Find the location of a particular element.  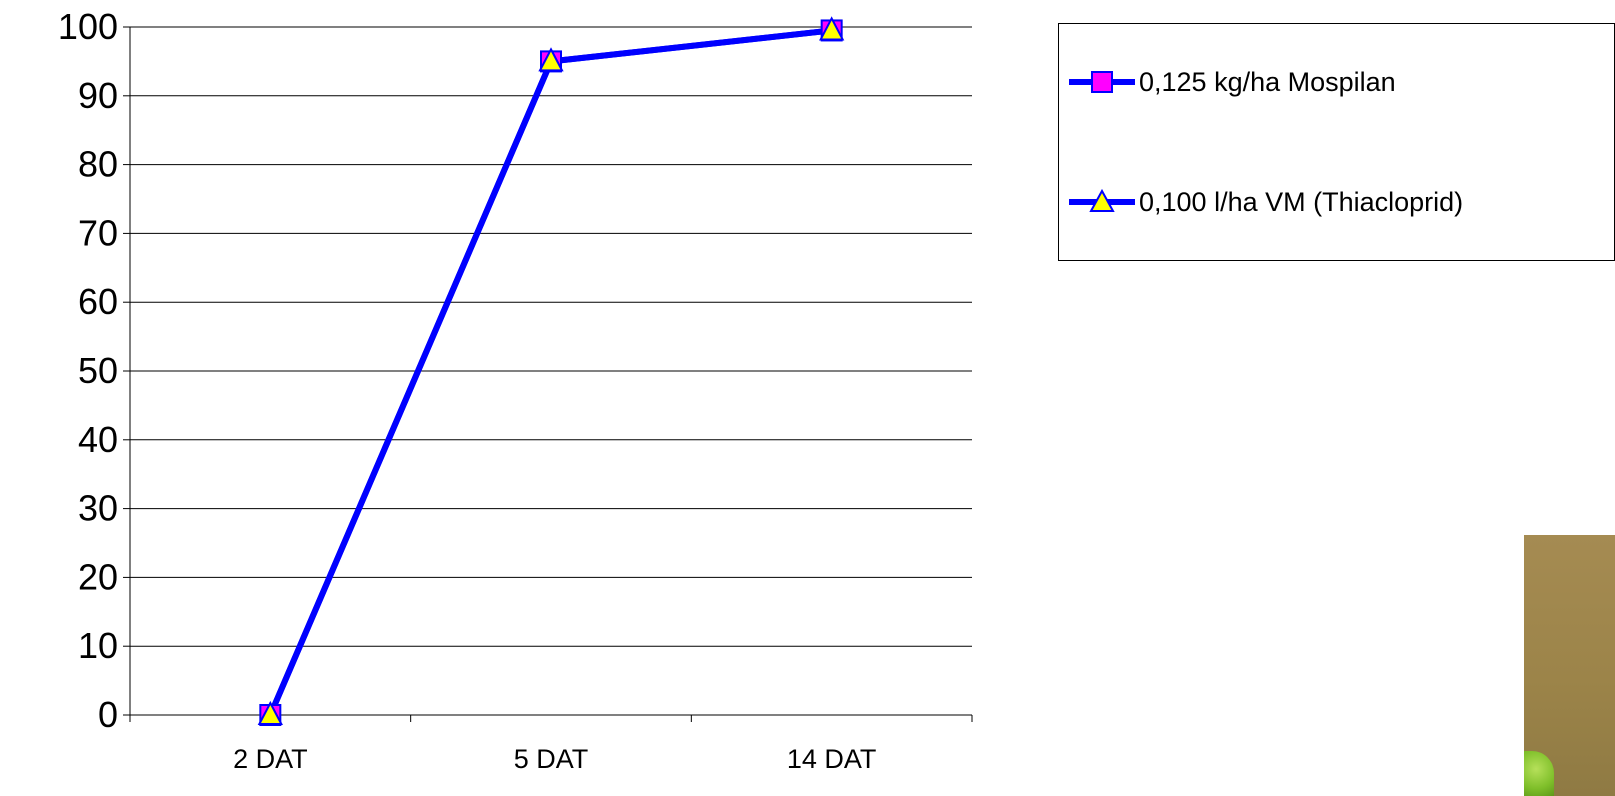

x-tick-label: 2 DAT is located at coordinates (270, 759).